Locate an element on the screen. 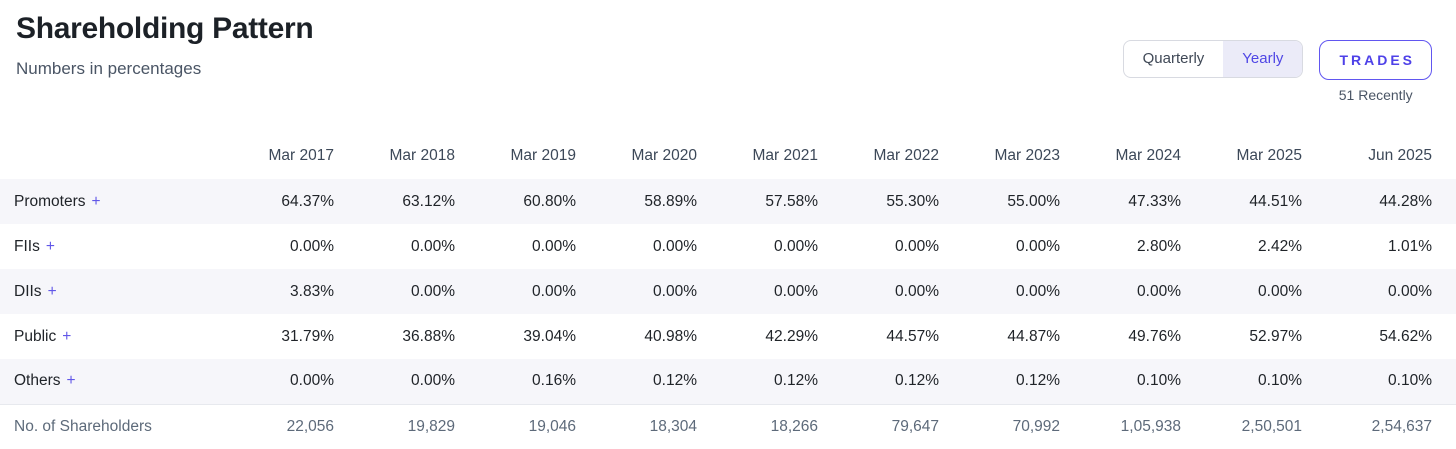  column-header: Mar 2023 is located at coordinates (1027, 155).